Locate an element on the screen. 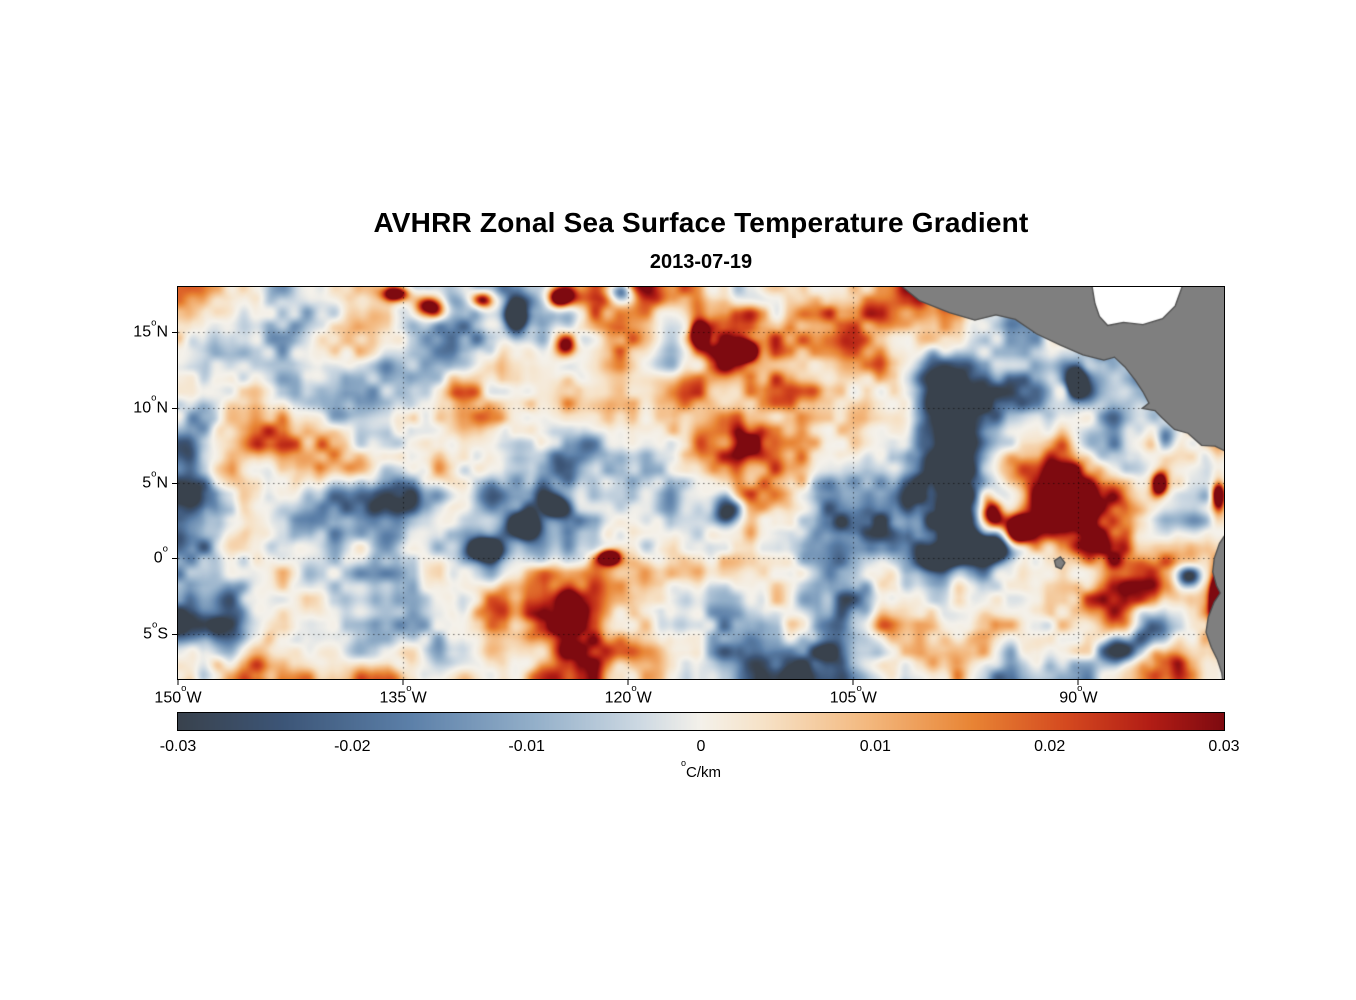 The height and width of the screenshot is (1000, 1356). y-tick-label: 15oN is located at coordinates (150, 329).